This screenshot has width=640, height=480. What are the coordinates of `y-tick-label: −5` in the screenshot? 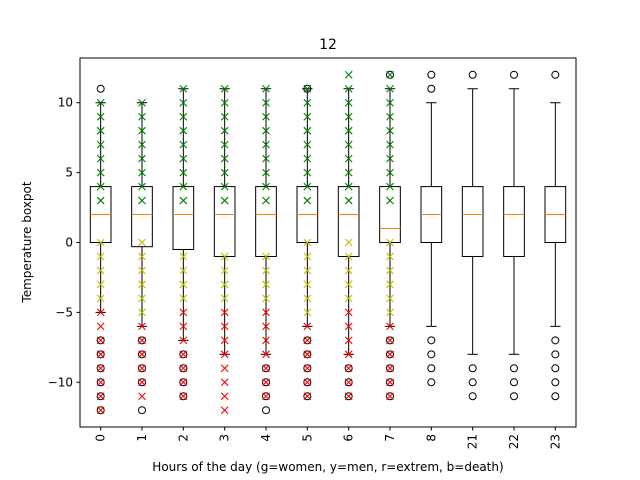 It's located at (64, 312).